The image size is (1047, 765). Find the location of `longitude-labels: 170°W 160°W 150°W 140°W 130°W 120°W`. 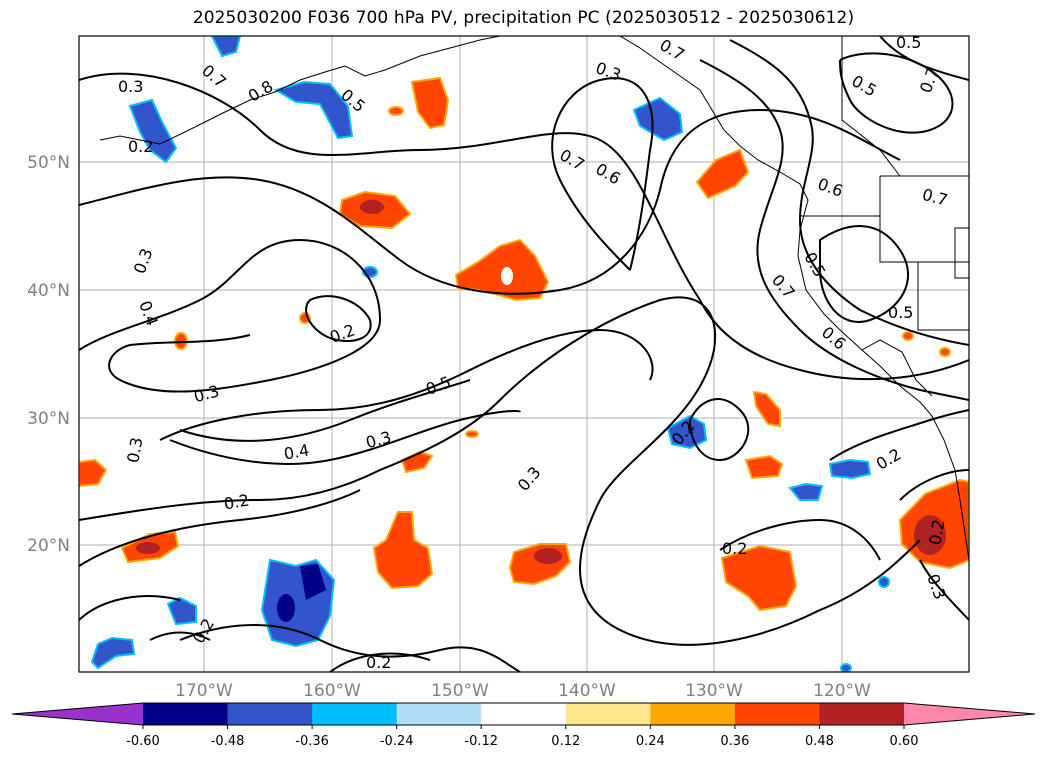

longitude-labels: 170°W 160°W 150°W 140°W 130°W 120°W is located at coordinates (523, 691).